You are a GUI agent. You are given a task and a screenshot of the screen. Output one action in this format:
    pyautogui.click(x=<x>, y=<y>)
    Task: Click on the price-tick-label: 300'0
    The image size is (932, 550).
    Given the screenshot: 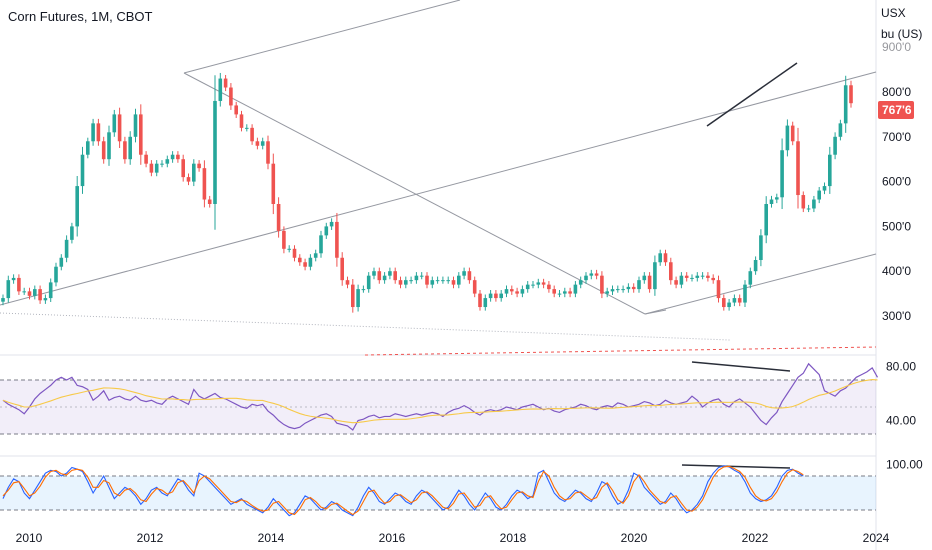 What is the action you would take?
    pyautogui.click(x=896, y=316)
    